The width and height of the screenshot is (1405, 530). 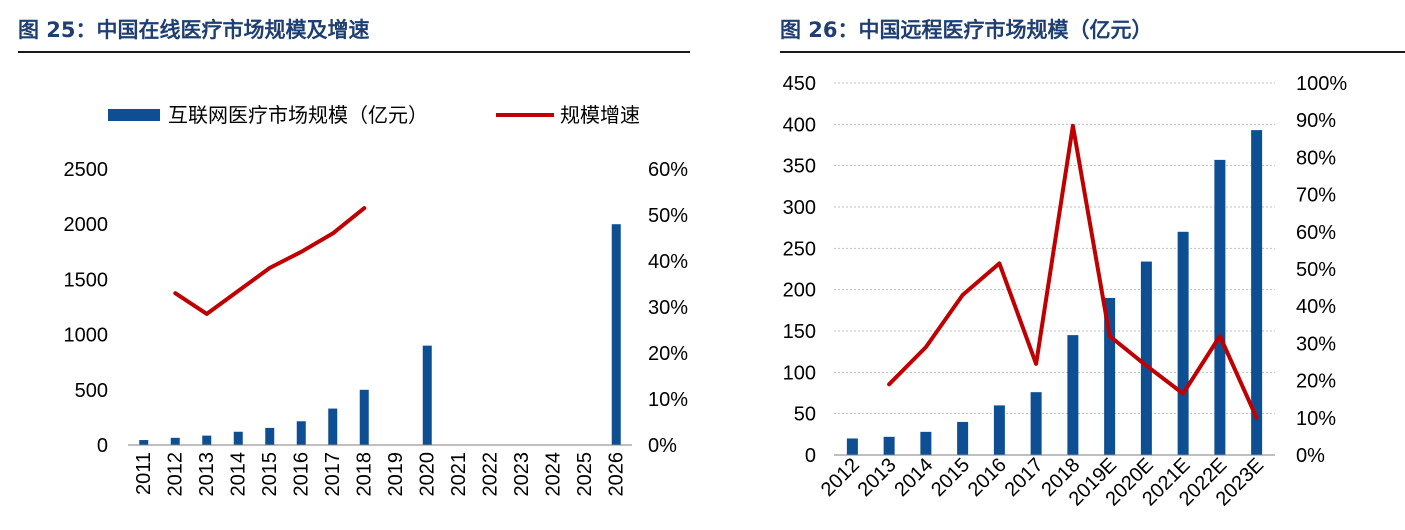 I want to click on y-tick-label: 1500, so click(x=86, y=280).